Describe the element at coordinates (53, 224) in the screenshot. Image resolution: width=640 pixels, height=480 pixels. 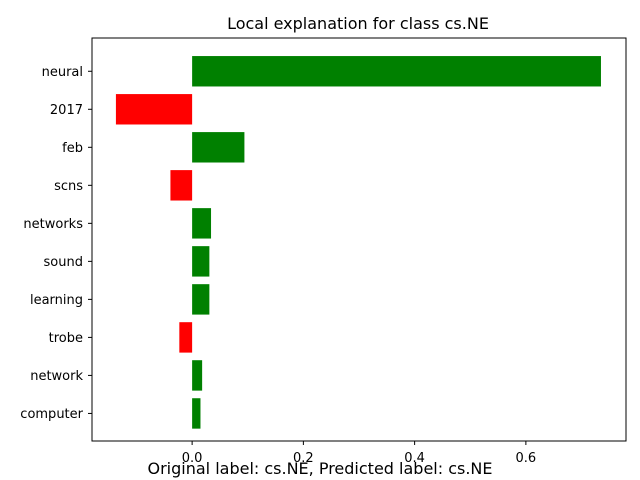
I see `y-label-networks: networks` at that location.